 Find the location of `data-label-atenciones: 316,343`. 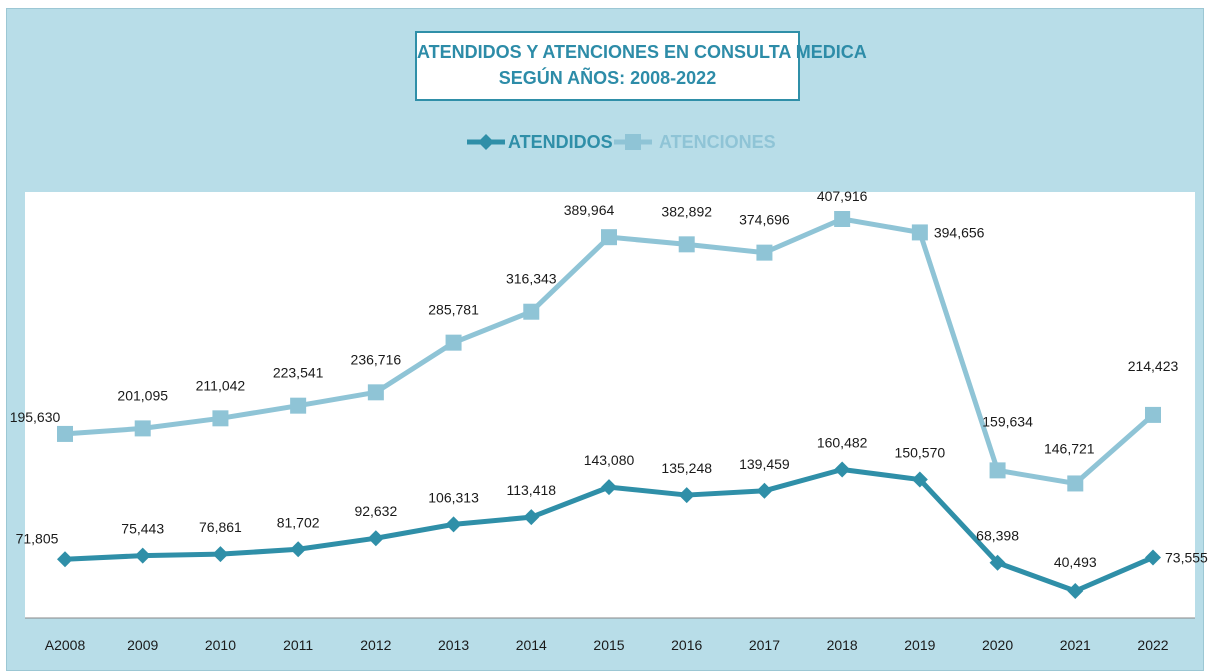

data-label-atenciones: 316,343 is located at coordinates (531, 279).